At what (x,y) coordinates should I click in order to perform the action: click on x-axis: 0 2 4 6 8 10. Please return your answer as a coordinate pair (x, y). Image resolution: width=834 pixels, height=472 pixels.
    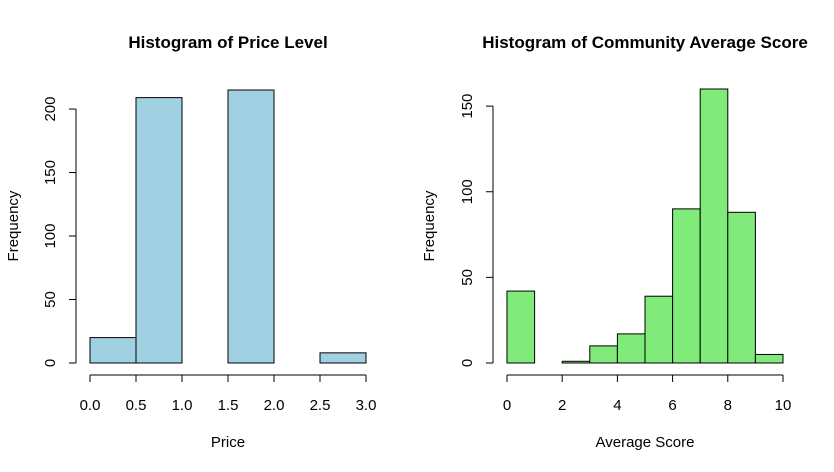
    Looking at the image, I should click on (647, 394).